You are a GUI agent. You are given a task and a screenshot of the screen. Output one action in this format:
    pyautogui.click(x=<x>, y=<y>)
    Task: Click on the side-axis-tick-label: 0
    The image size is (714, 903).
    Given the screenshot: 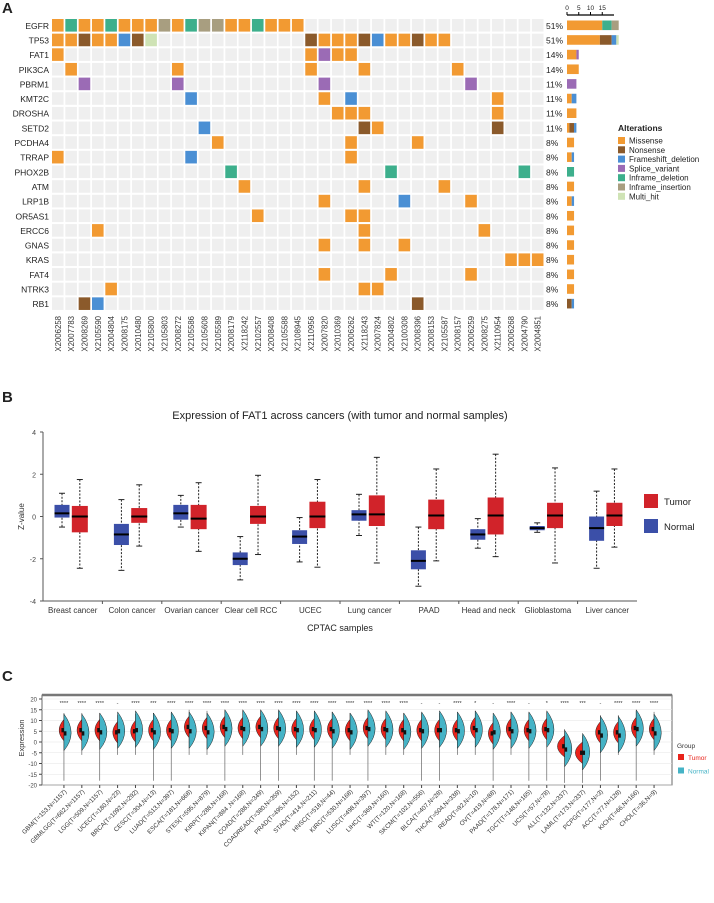 What is the action you would take?
    pyautogui.click(x=567, y=8)
    